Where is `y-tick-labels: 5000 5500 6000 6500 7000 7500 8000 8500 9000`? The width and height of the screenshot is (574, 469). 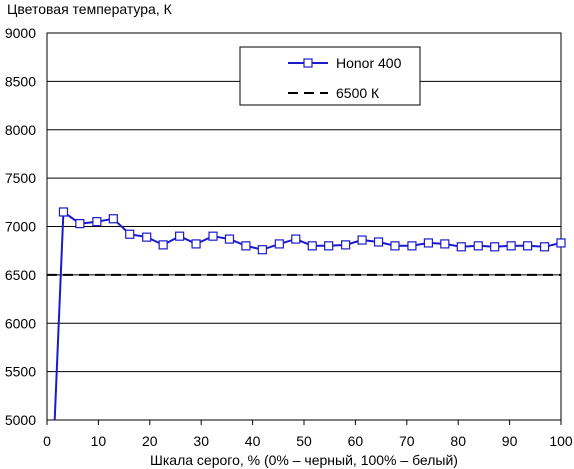
y-tick-labels: 5000 5500 6000 6500 7000 7500 8000 8500 9000 is located at coordinates (20, 226).